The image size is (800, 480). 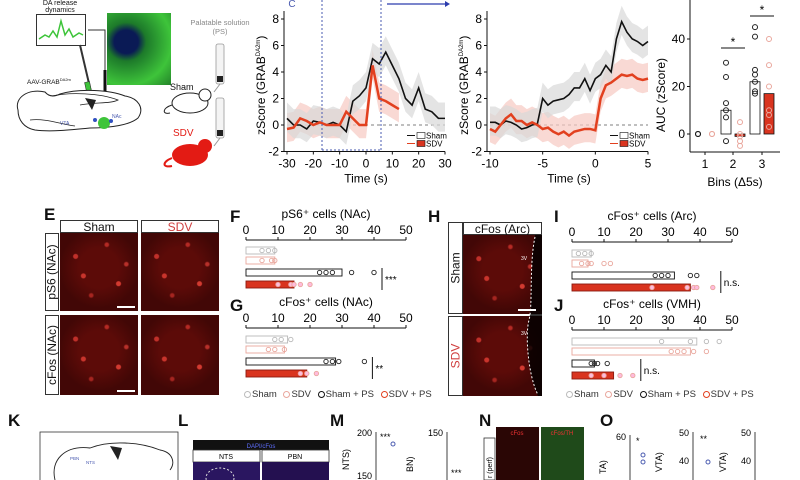 I want to click on n-col-cfos: cFos, so click(x=516, y=434).